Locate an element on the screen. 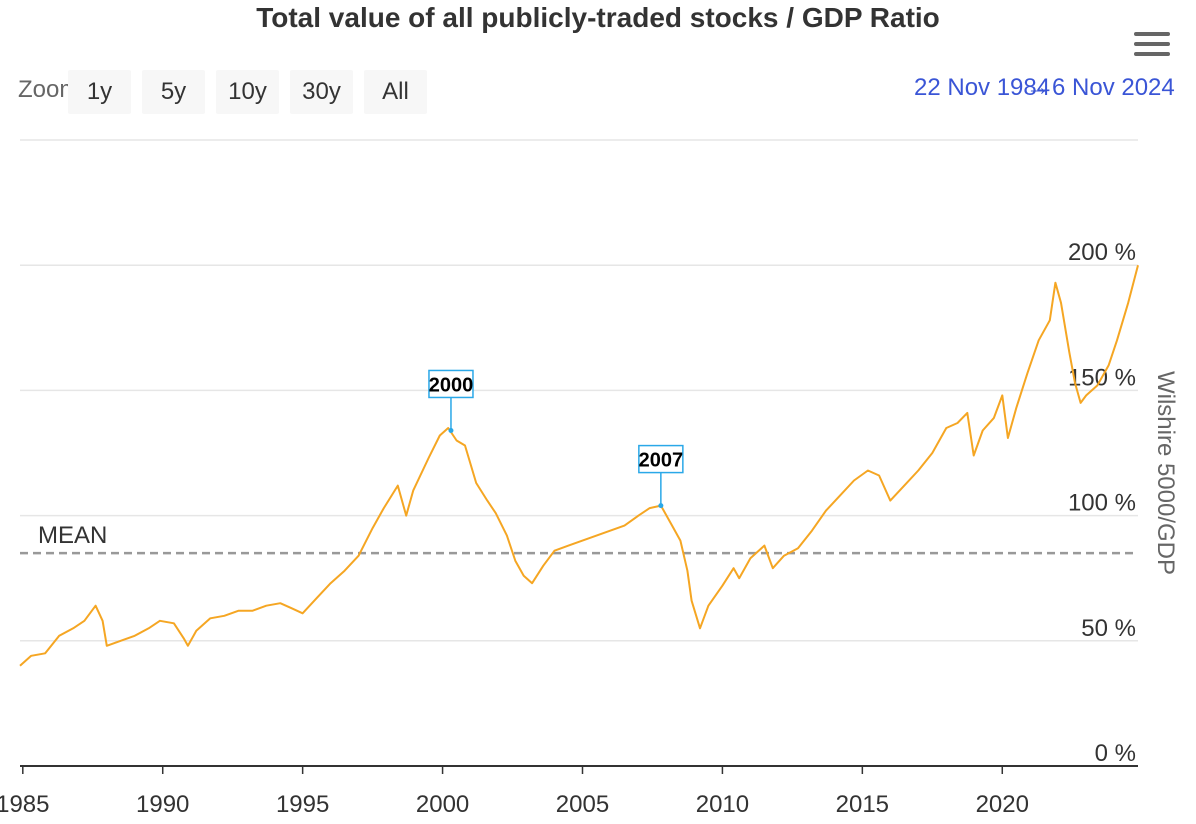 The width and height of the screenshot is (1196, 824). y-tick-label: 50 % is located at coordinates (1108, 628).